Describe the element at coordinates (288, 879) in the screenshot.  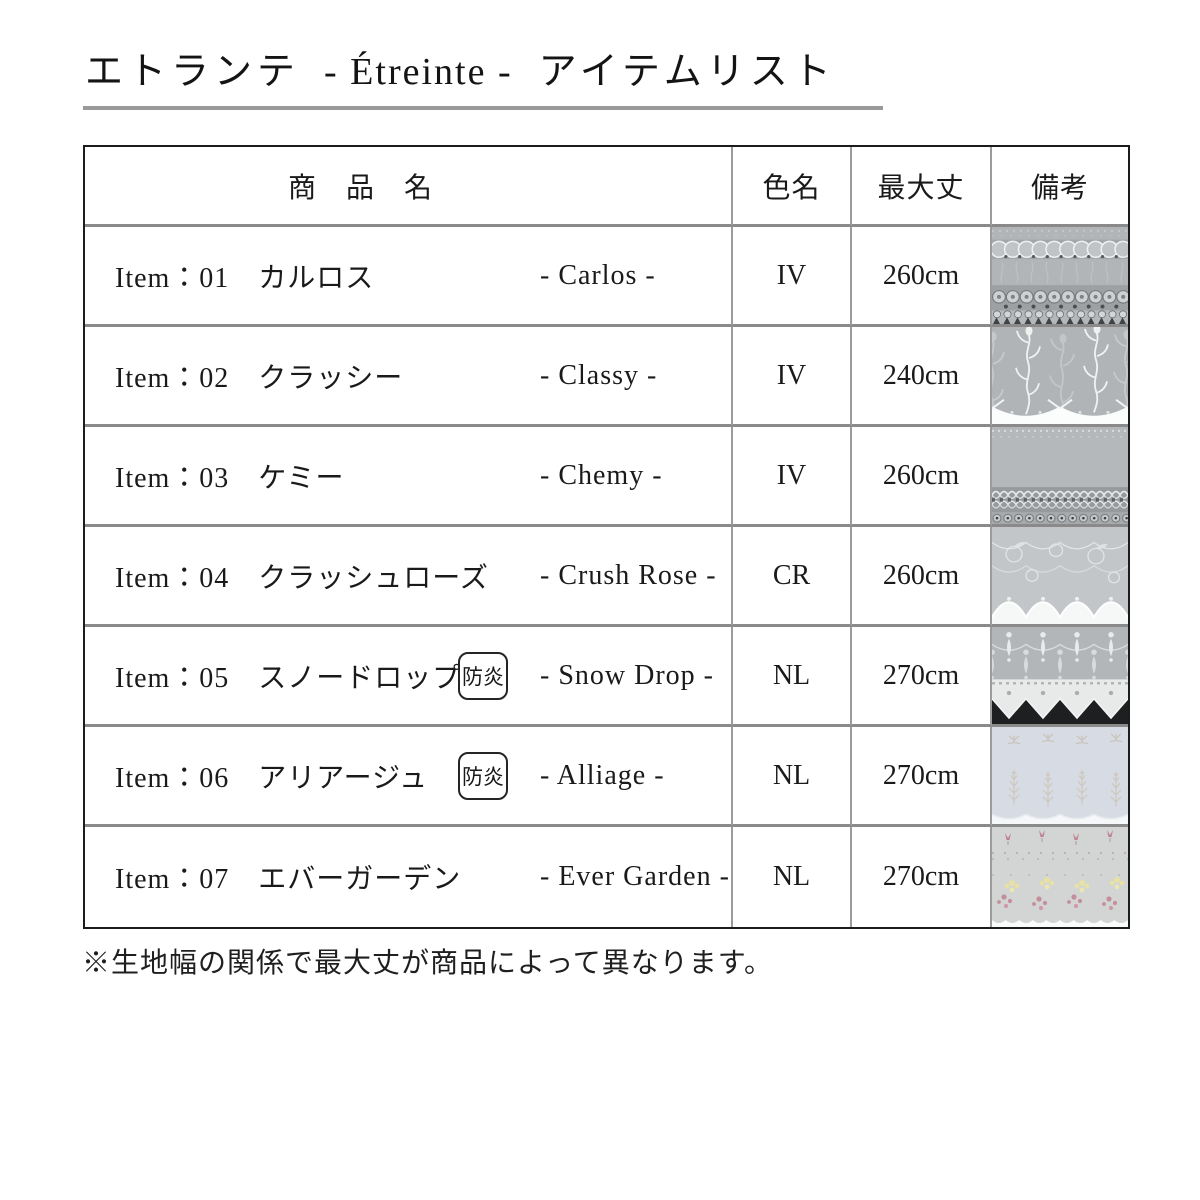
I see `item-label: Item：07 エバーガーデン` at that location.